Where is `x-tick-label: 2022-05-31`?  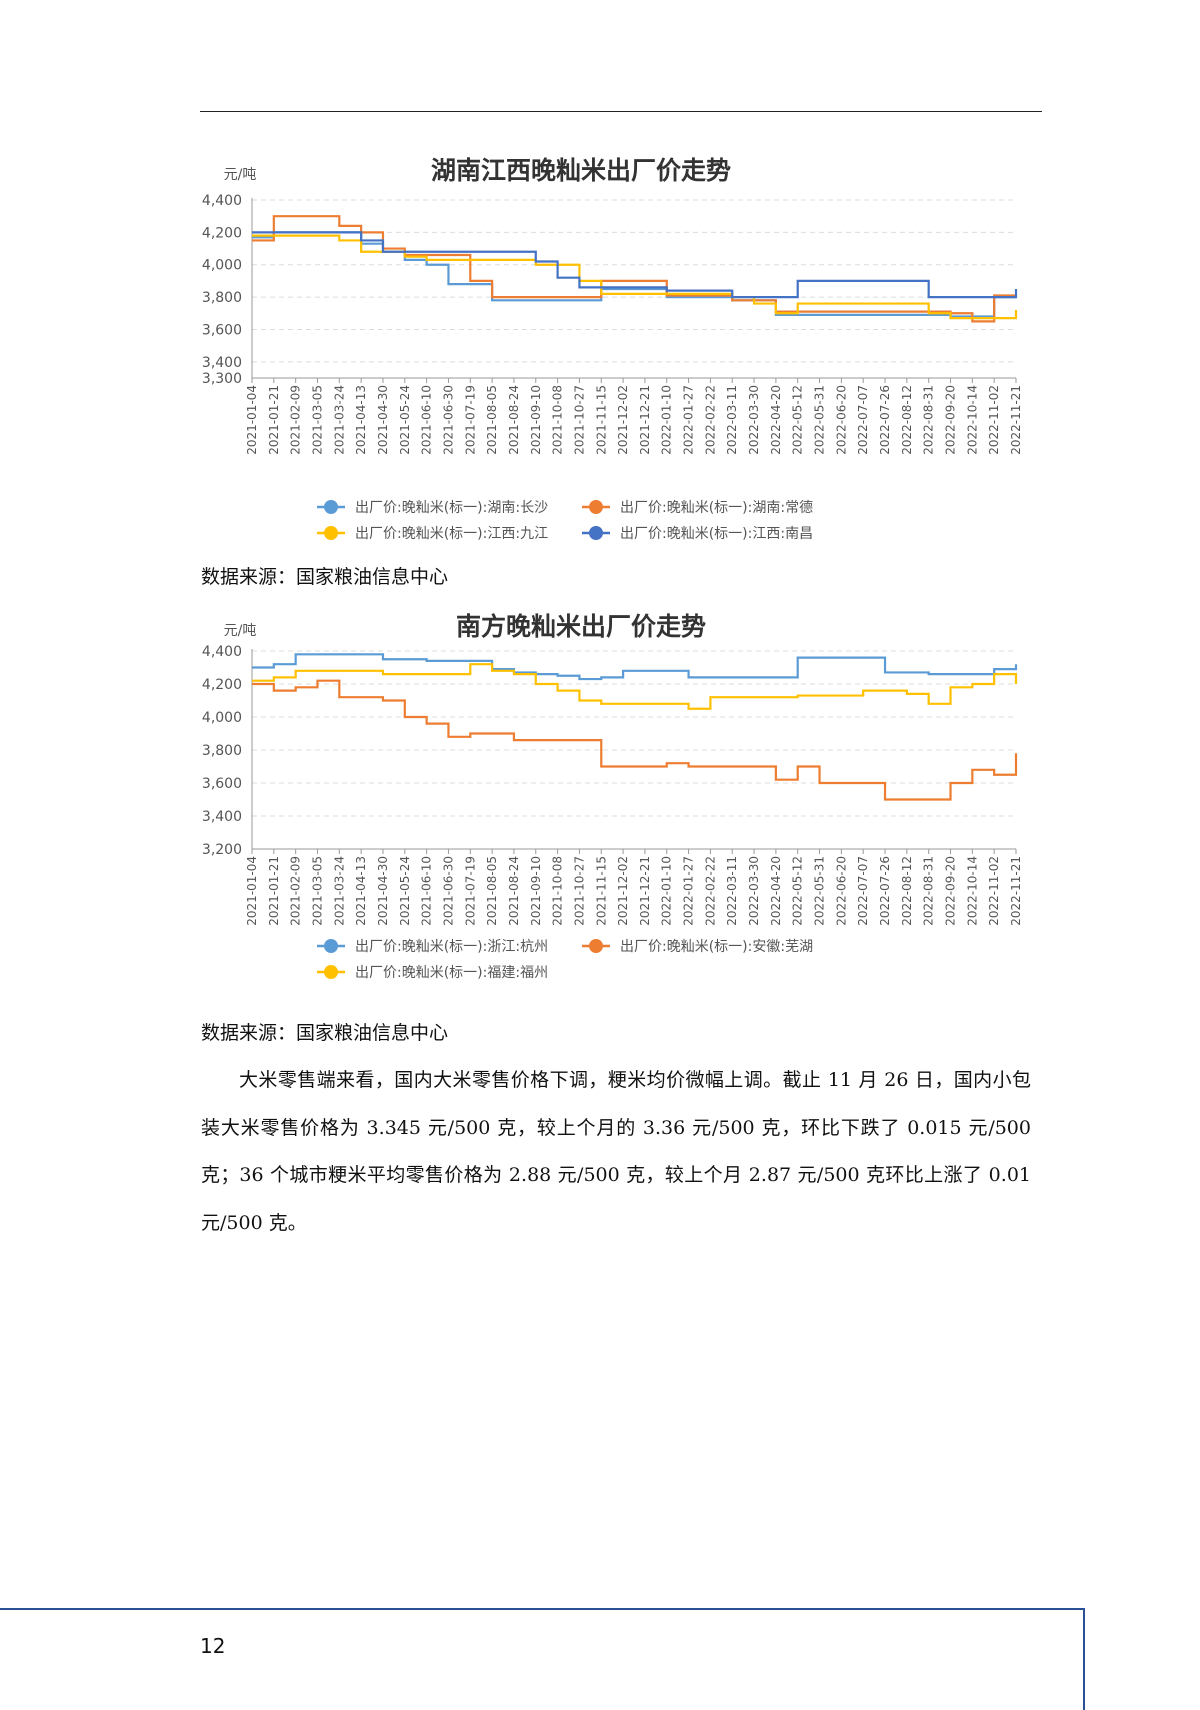 x-tick-label: 2022-05-31 is located at coordinates (820, 420).